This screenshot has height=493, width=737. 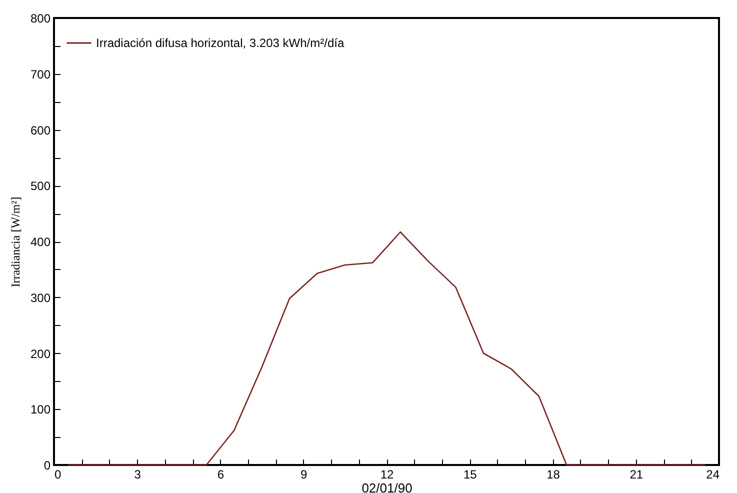 What do you see at coordinates (40, 130) in the screenshot?
I see `y-tick-label: 600` at bounding box center [40, 130].